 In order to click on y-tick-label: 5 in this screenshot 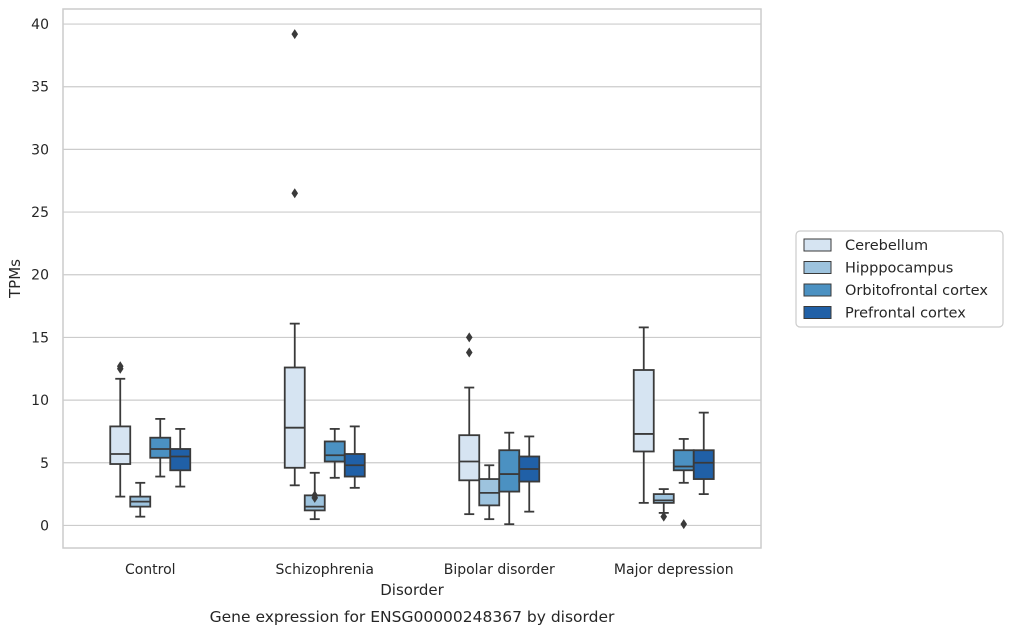, I will do `click(44, 464)`.